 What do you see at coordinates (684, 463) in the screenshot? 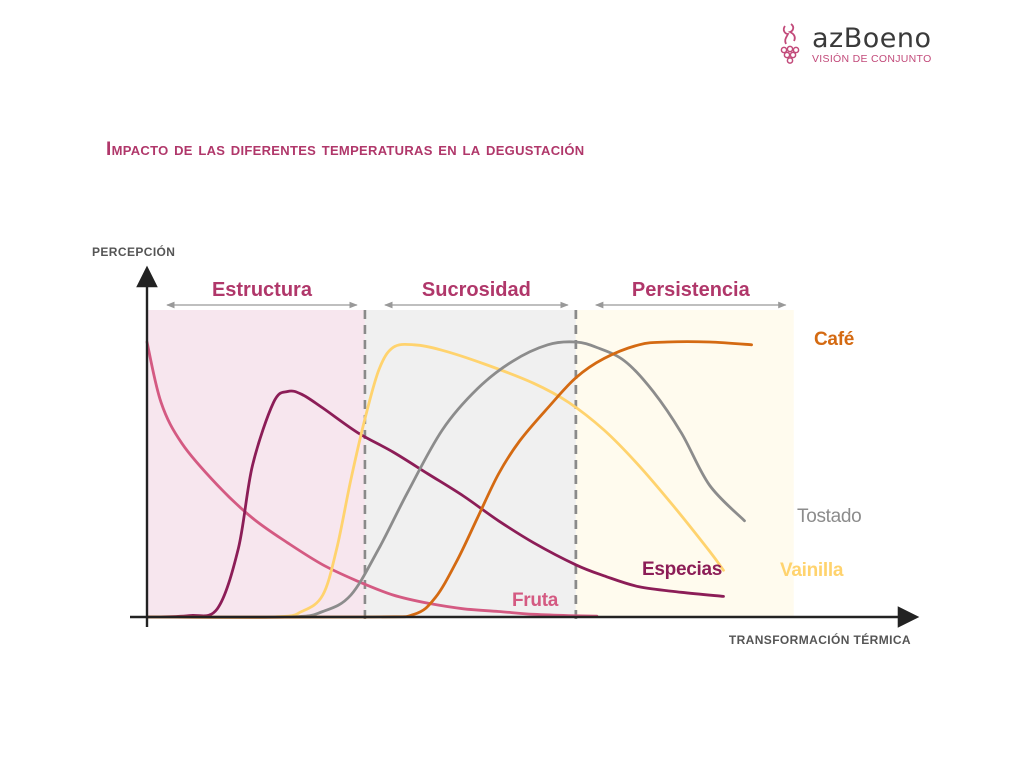
I see `zone-persistencia` at bounding box center [684, 463].